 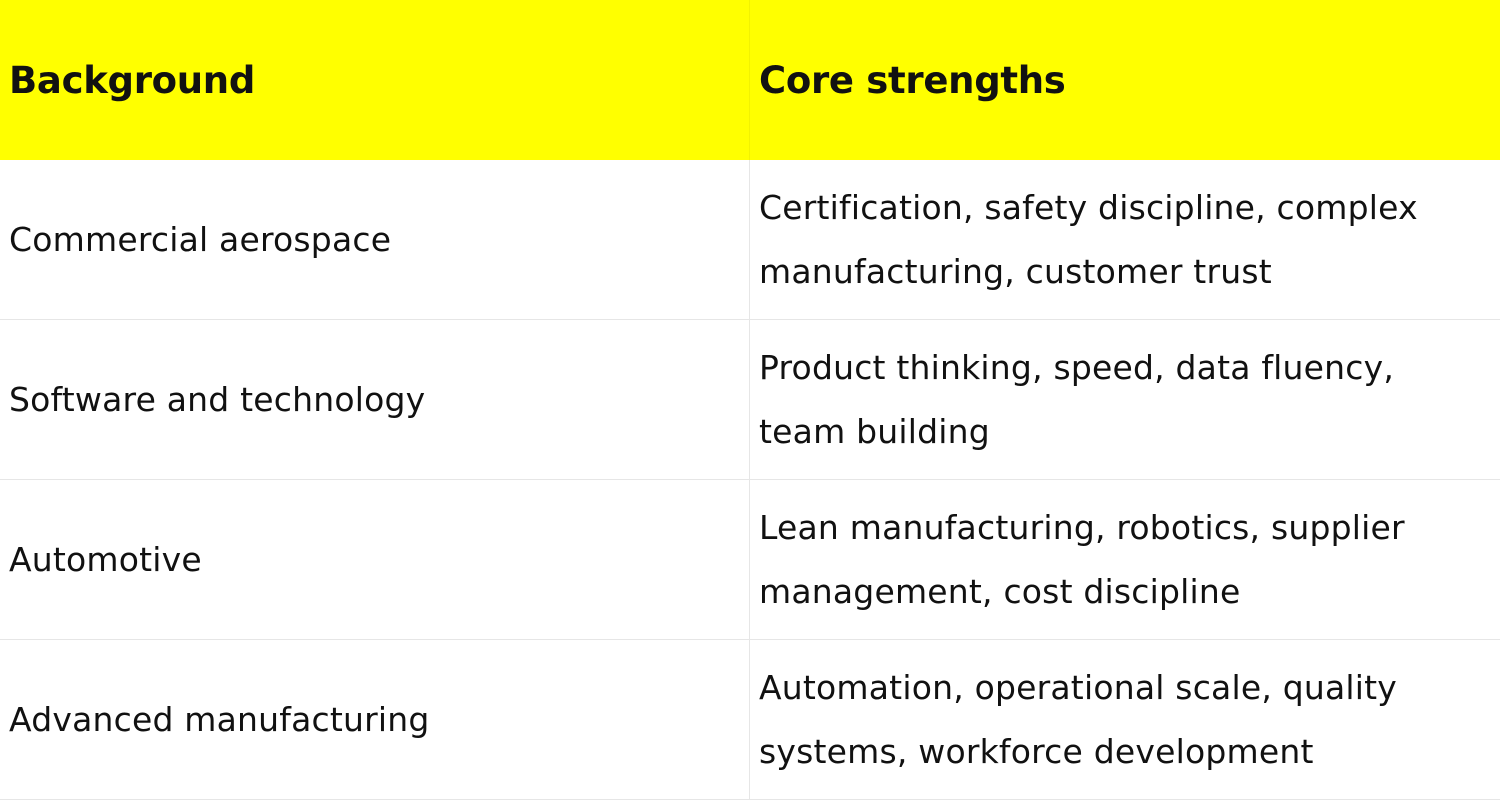 What do you see at coordinates (105, 559) in the screenshot?
I see `background-text: Automotive` at bounding box center [105, 559].